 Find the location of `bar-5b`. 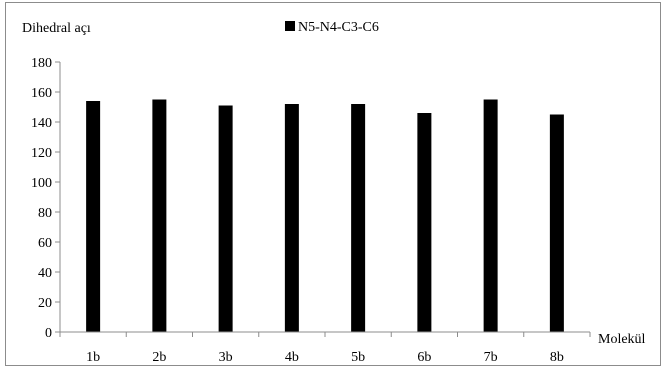

bar-5b is located at coordinates (358, 218).